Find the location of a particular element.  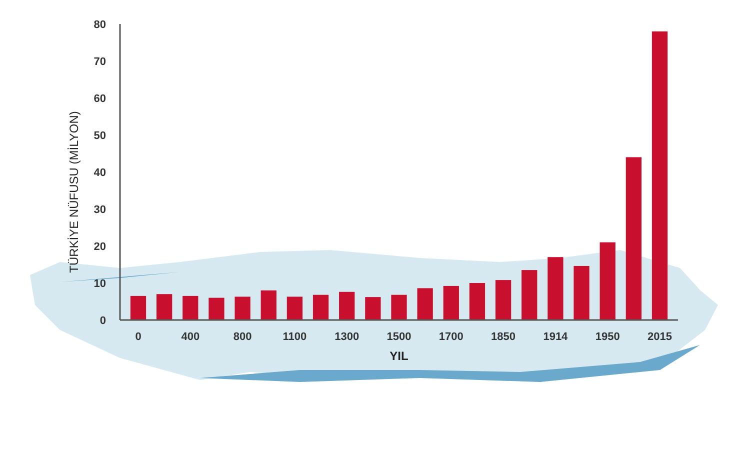

x-tick-label: 1700 is located at coordinates (451, 337).